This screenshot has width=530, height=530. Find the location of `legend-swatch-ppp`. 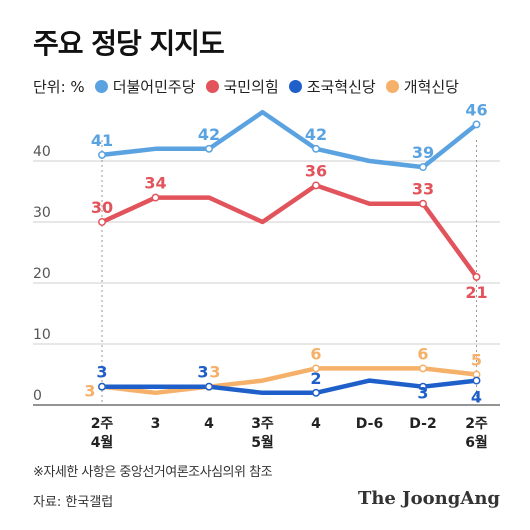

legend-swatch-ppp is located at coordinates (212, 86).